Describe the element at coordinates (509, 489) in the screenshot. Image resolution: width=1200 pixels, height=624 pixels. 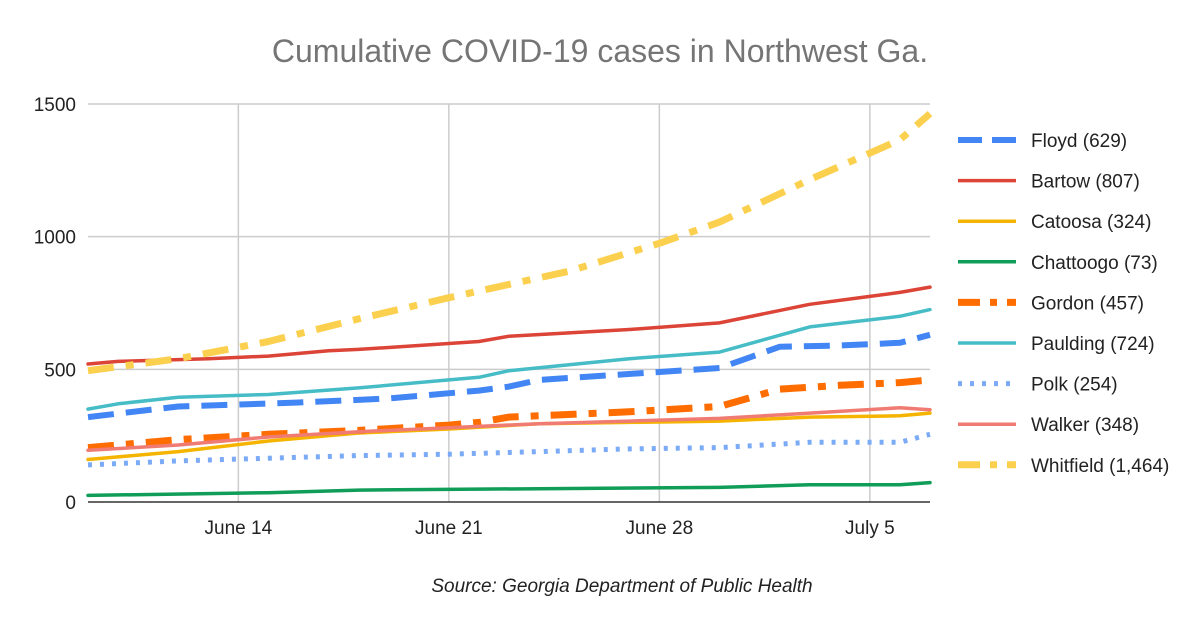
I see `series-line-chattoogo` at that location.